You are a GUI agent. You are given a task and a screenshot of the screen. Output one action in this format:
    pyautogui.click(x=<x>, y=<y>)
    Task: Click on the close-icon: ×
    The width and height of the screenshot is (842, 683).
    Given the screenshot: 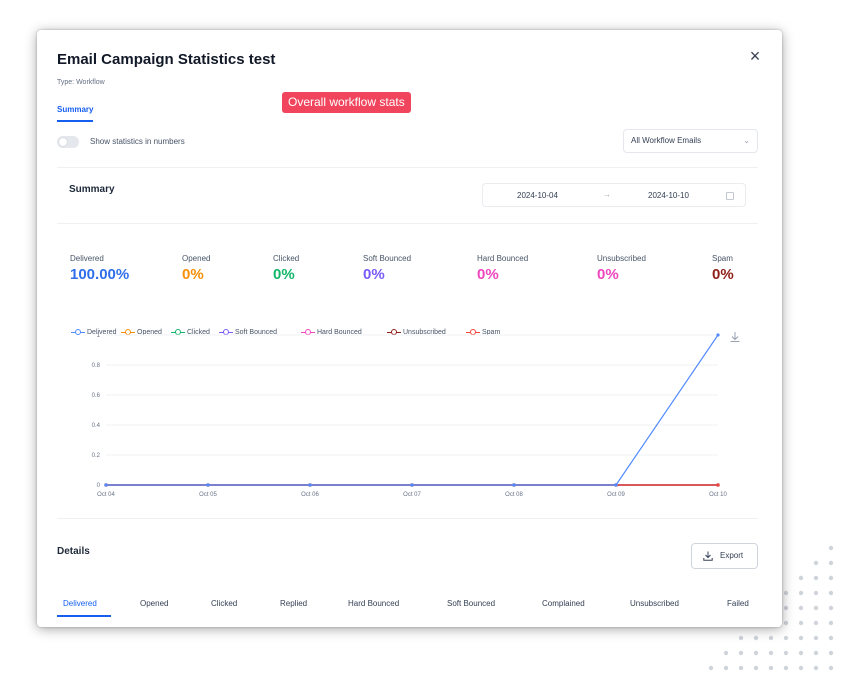 What is the action you would take?
    pyautogui.click(x=755, y=56)
    